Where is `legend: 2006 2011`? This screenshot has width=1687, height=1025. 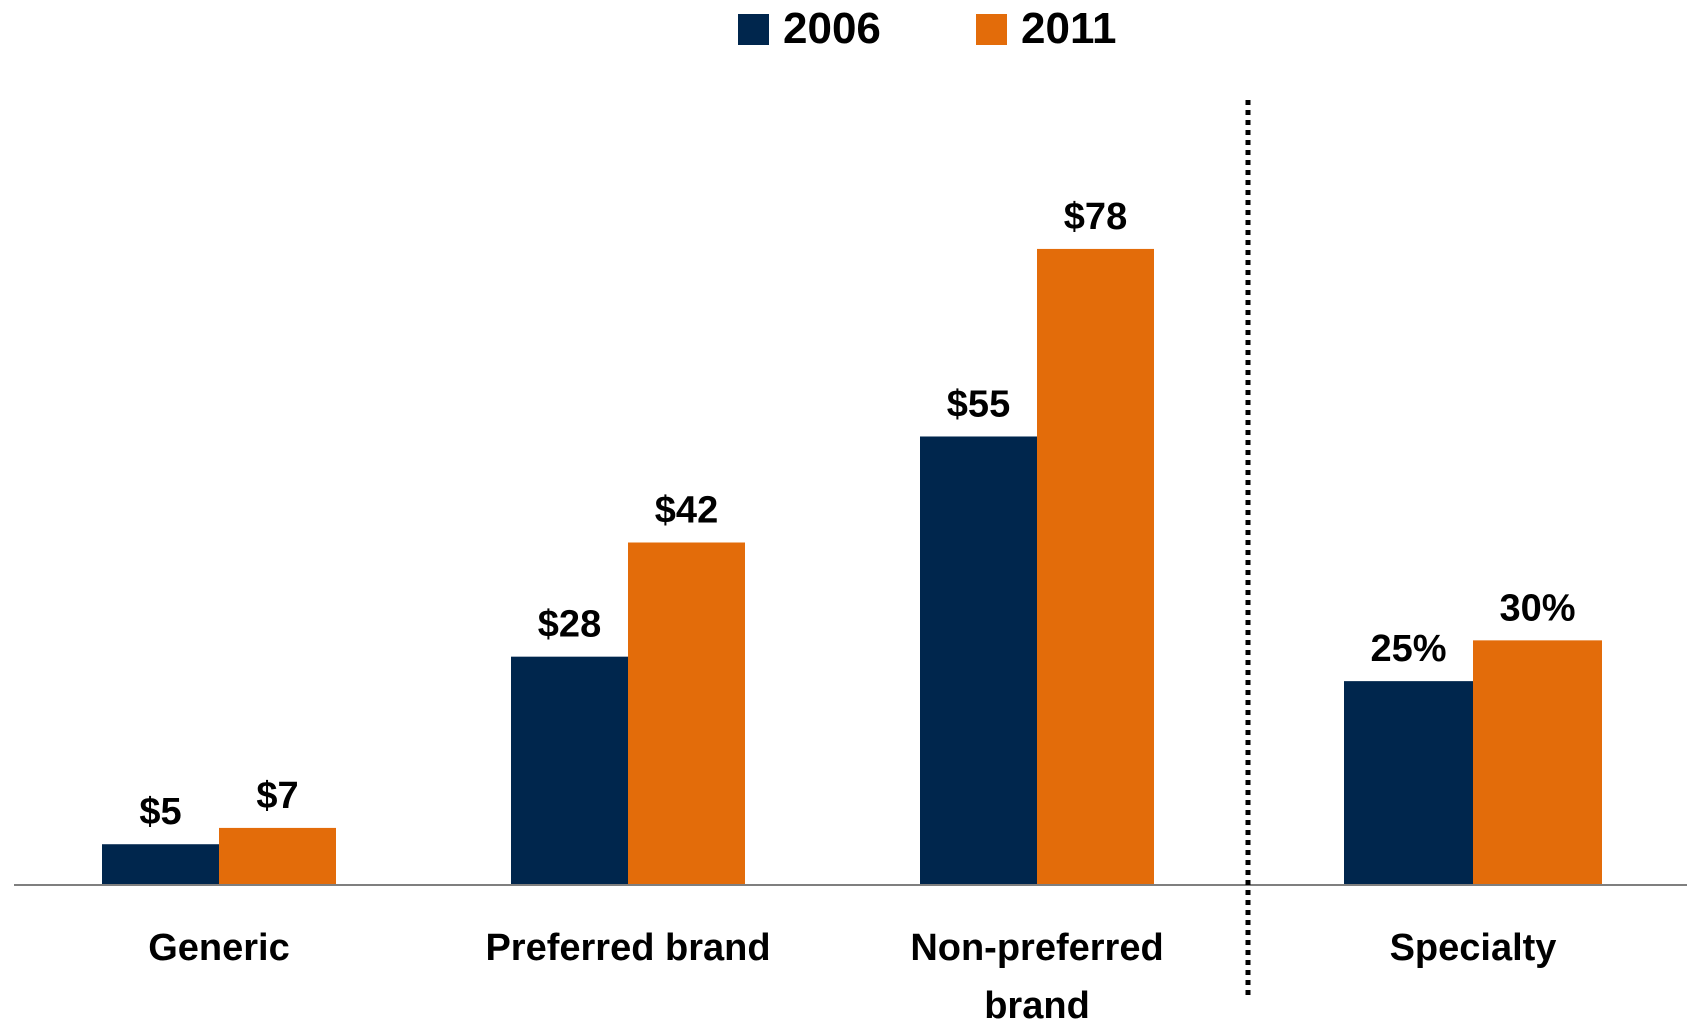 legend: 2006 2011 is located at coordinates (927, 28).